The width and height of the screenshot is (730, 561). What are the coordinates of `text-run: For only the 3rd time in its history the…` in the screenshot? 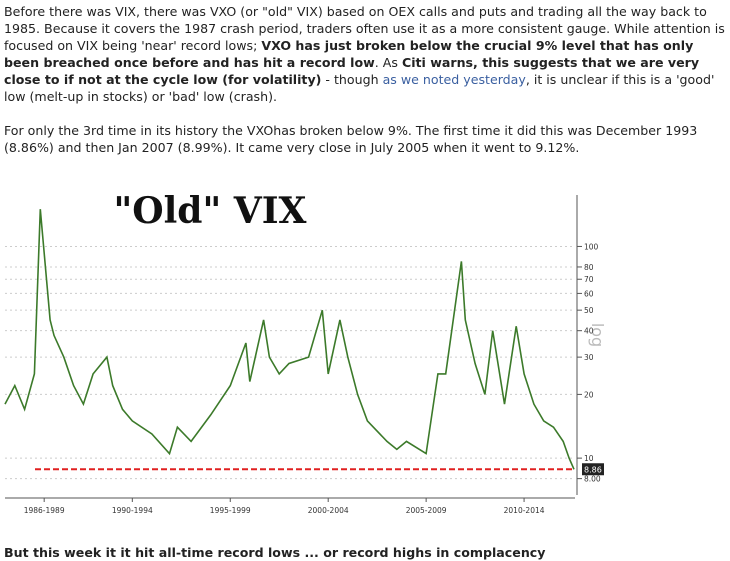 It's located at (351, 139).